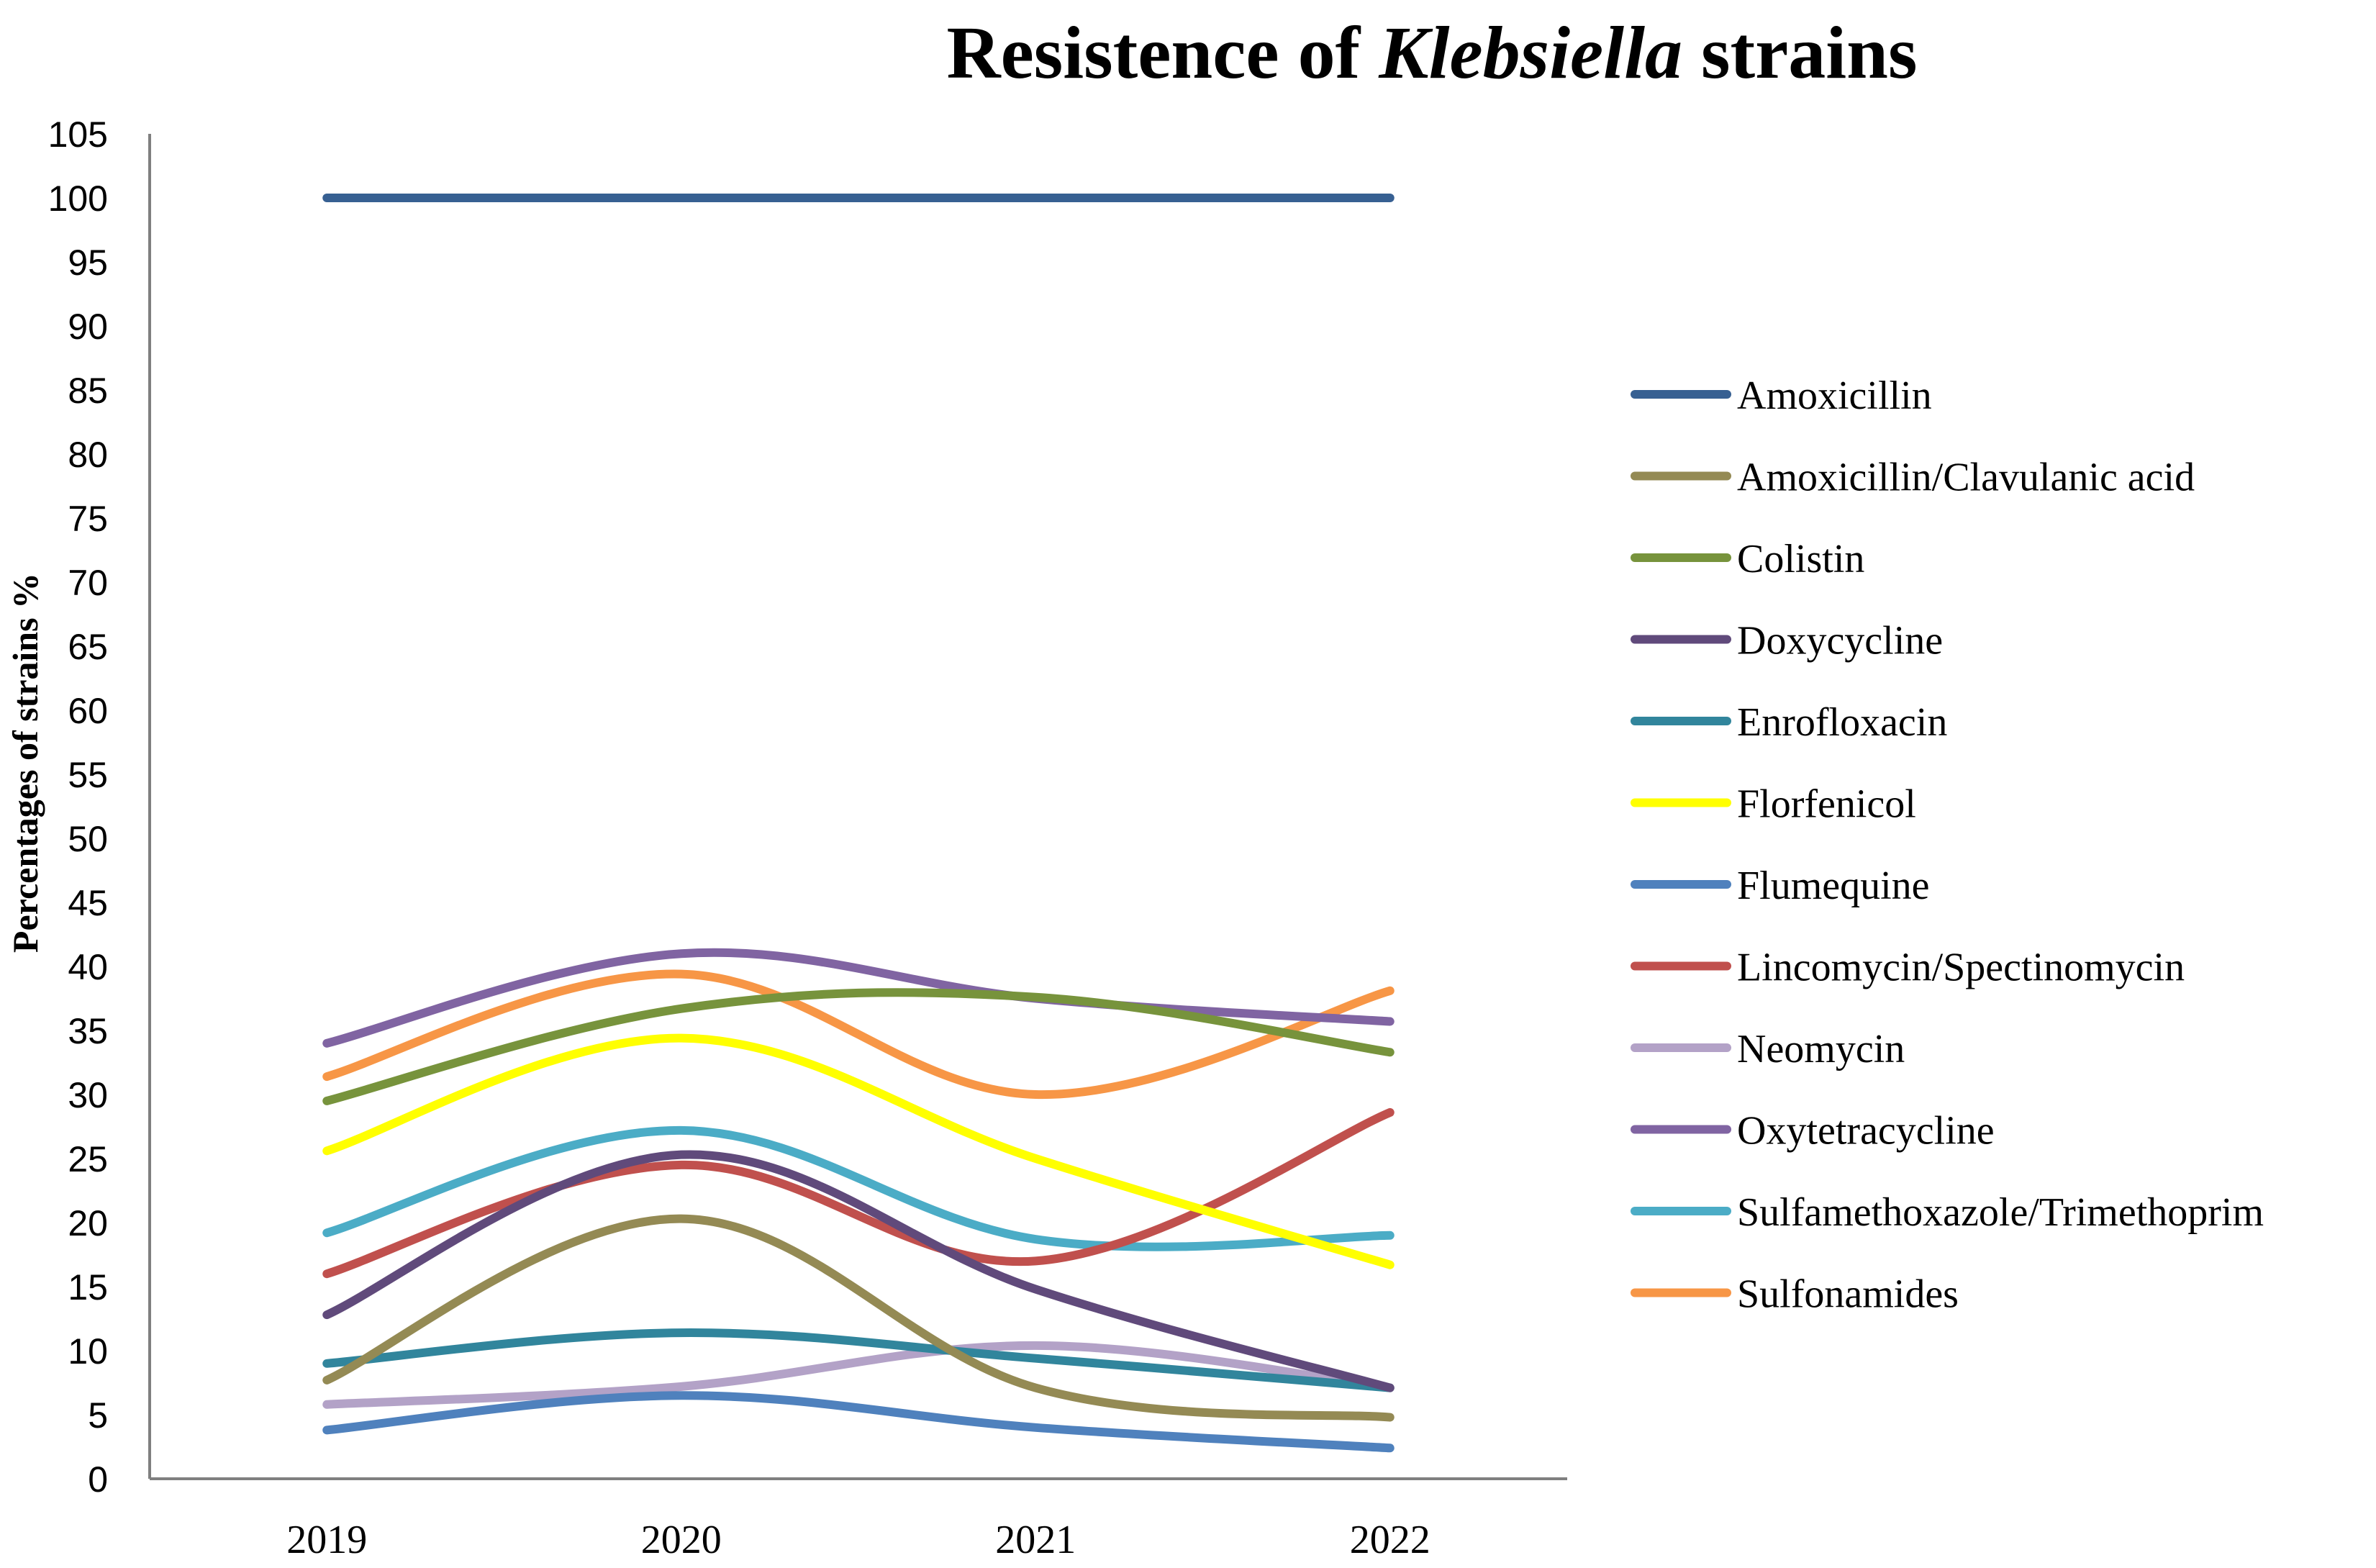  I want to click on legend-label-amoxicillin-clavulanic-acid: Amoxicillin/Clavulanic acid, so click(1966, 478).